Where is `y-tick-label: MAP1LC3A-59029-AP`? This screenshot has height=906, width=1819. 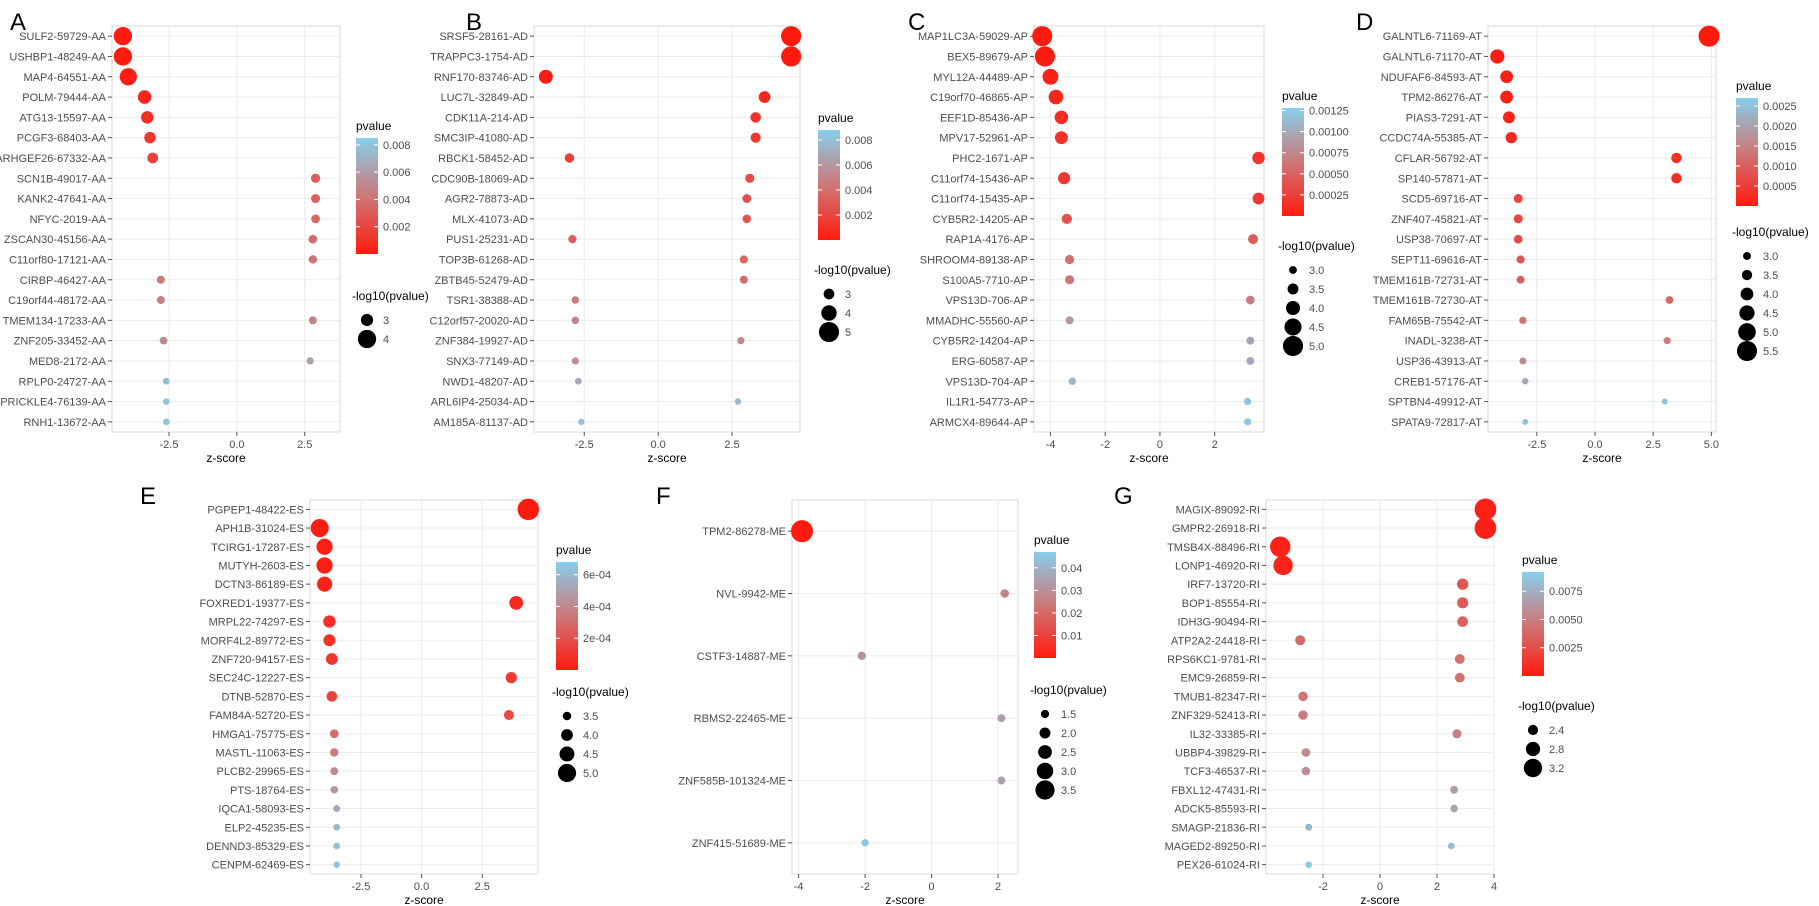 y-tick-label: MAP1LC3A-59029-AP is located at coordinates (973, 37).